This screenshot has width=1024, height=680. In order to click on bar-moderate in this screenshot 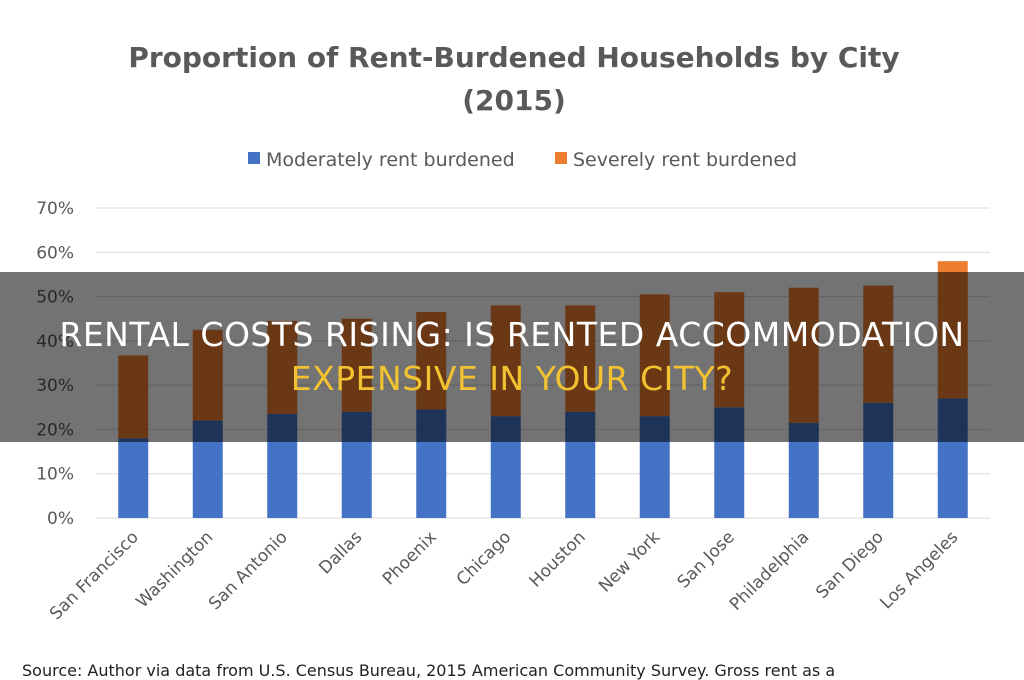, I will do `click(133, 478)`.